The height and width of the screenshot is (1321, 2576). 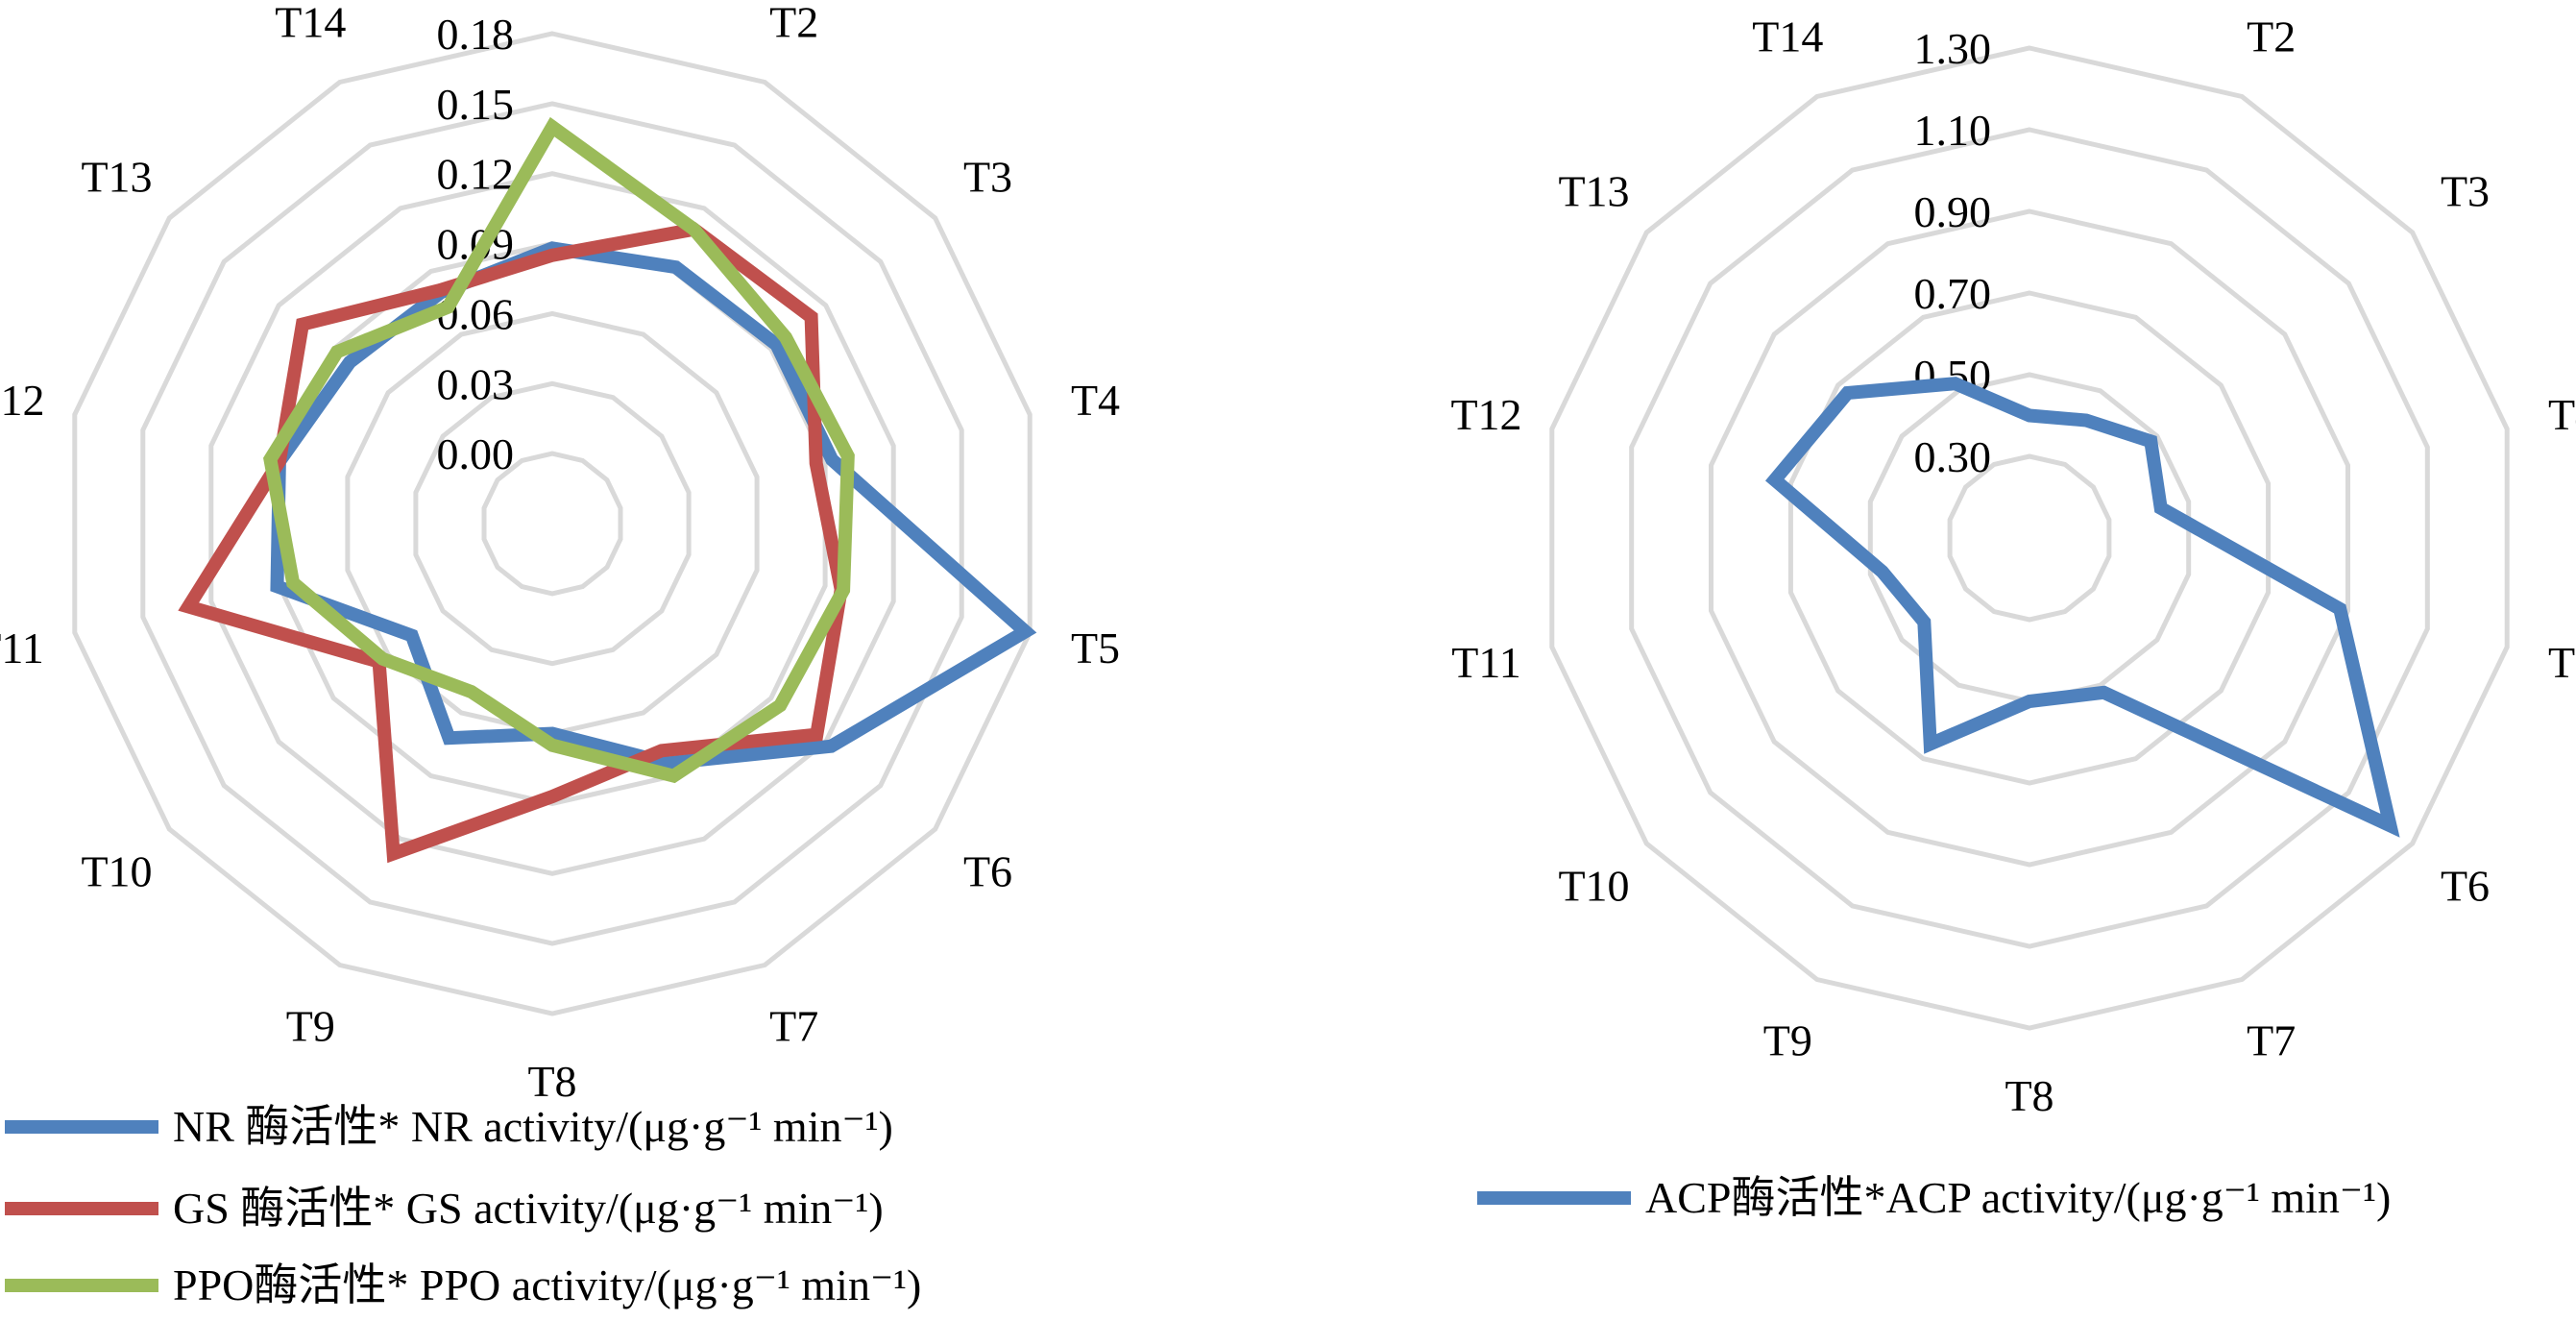 What do you see at coordinates (547, 1285) in the screenshot?
I see `legend-label-ppo: PPO酶活性* PPO activity/(μg·g⁻¹ min⁻¹)` at bounding box center [547, 1285].